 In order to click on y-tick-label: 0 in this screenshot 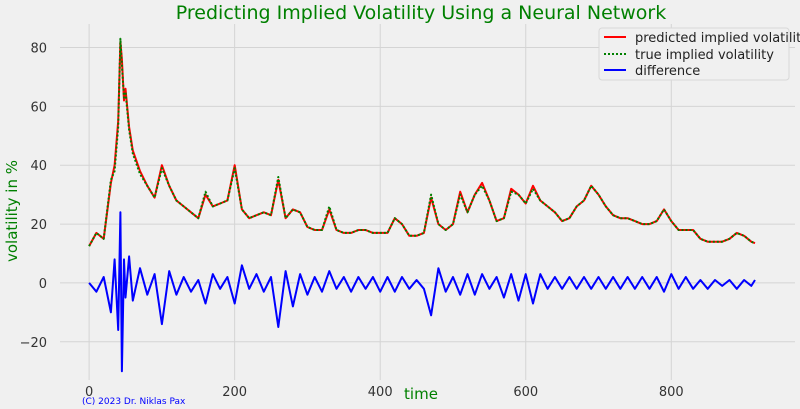, I will do `click(43, 284)`.